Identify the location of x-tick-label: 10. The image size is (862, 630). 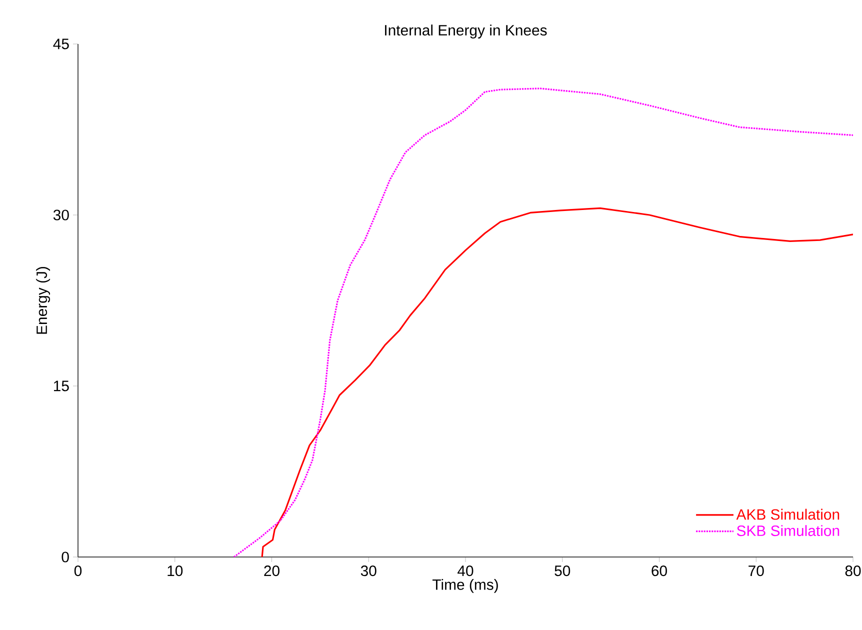
(175, 571).